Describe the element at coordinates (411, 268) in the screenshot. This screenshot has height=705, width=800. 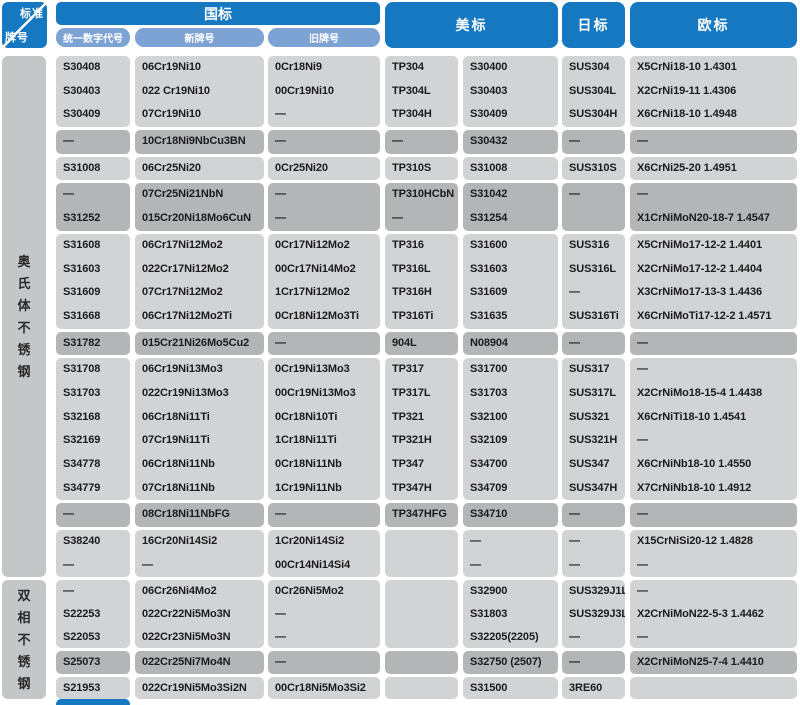
I see `table-cell: TP316L` at that location.